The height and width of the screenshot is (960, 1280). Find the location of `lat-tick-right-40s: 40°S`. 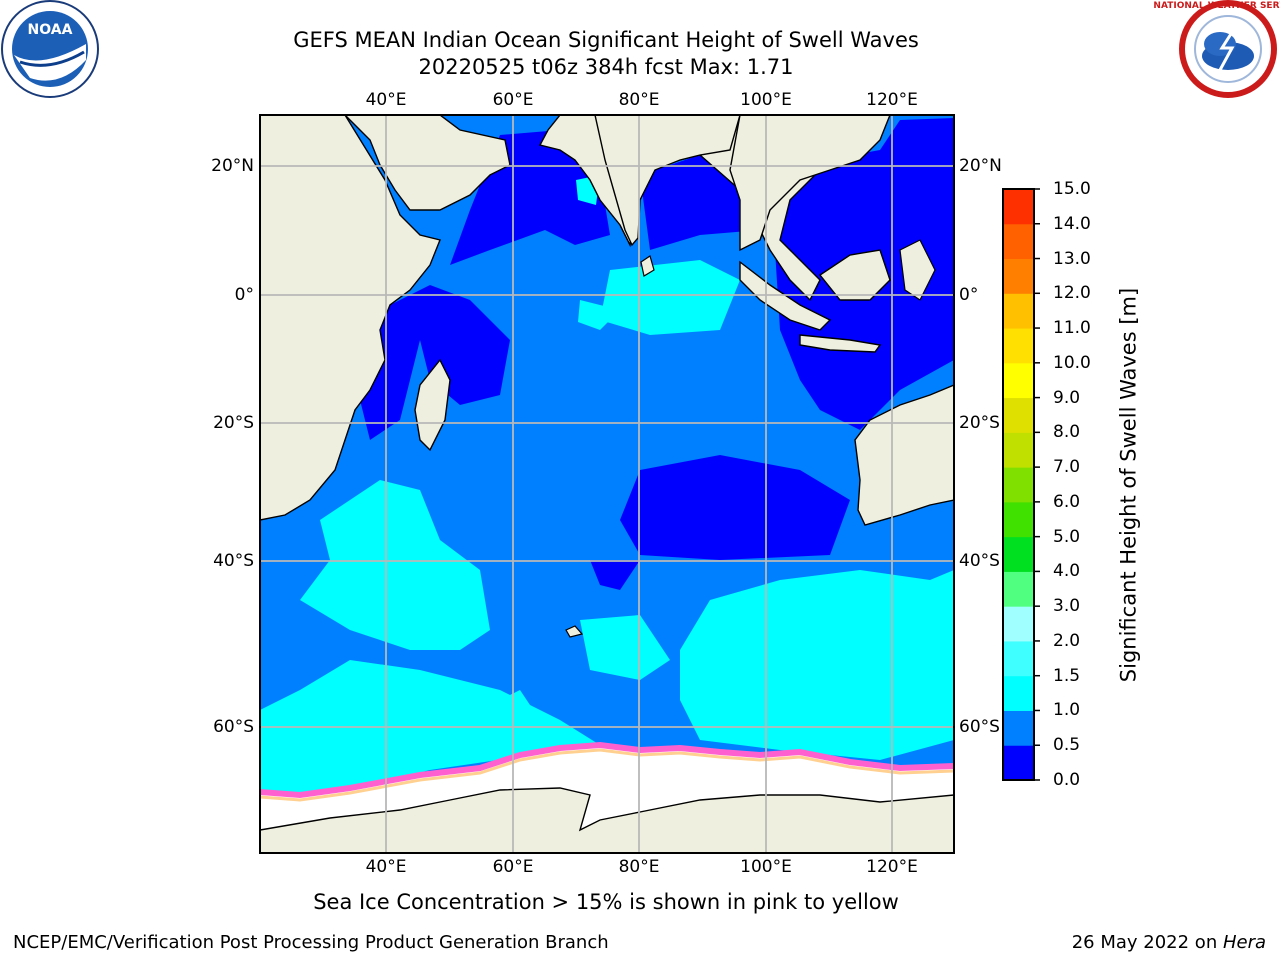

lat-tick-right-40s: 40°S is located at coordinates (979, 561).